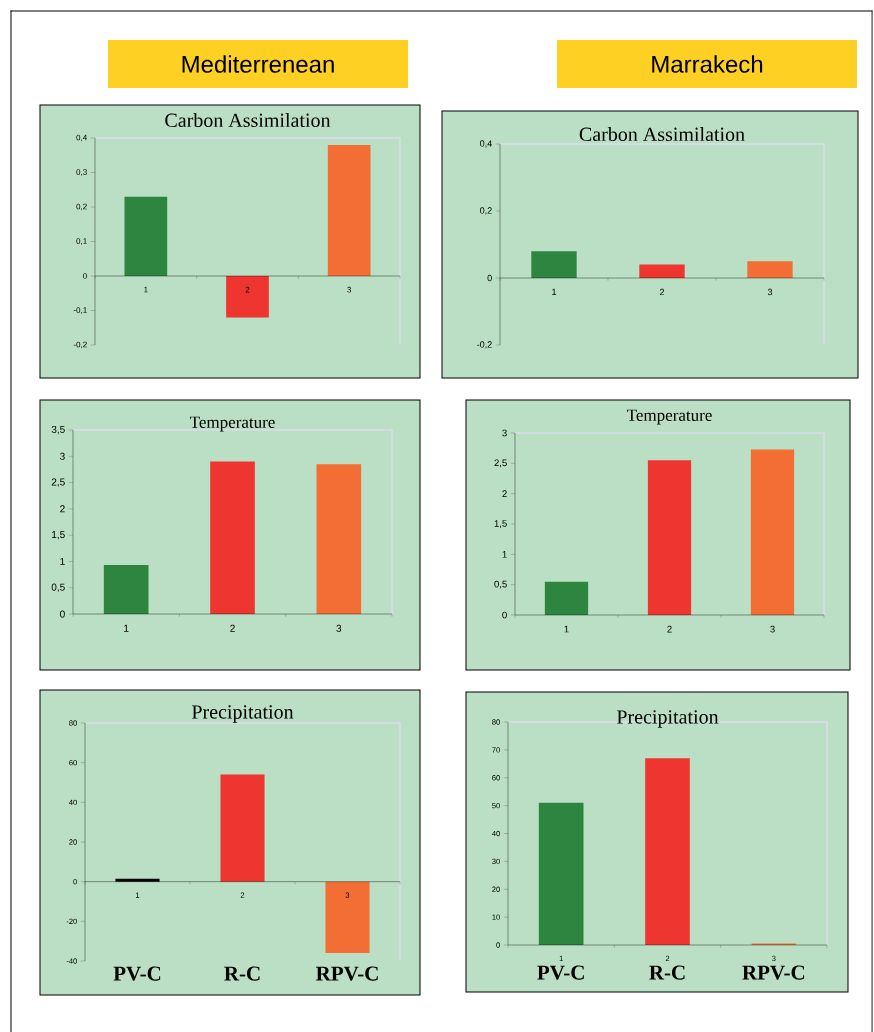 Image resolution: width=874 pixels, height=1032 pixels. What do you see at coordinates (81, 172) in the screenshot?
I see `y-tick-label: 0,3` at bounding box center [81, 172].